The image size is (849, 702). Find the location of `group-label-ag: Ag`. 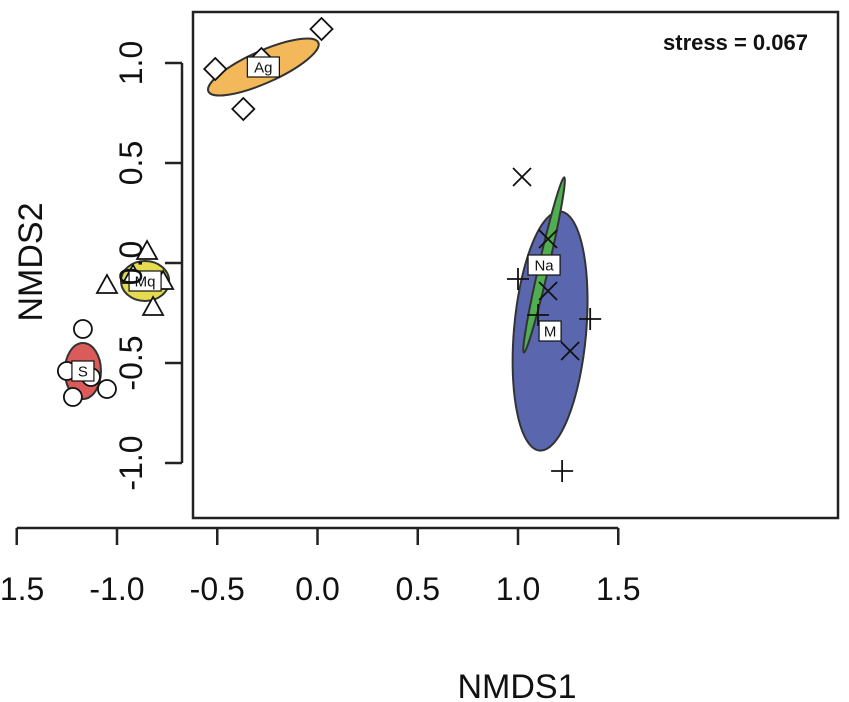

group-label-ag: Ag is located at coordinates (263, 67).